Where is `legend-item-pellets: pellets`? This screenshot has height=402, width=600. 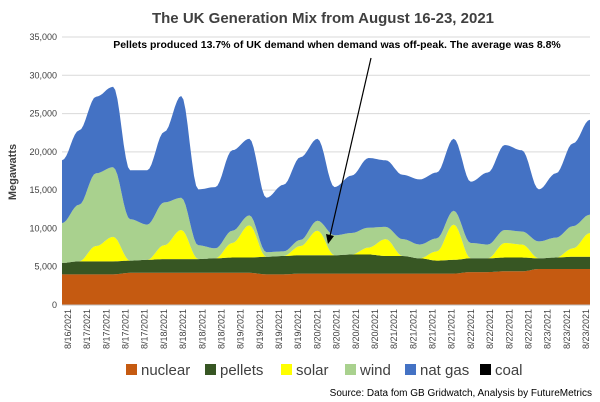
legend-item-pellets: pellets is located at coordinates (234, 370).